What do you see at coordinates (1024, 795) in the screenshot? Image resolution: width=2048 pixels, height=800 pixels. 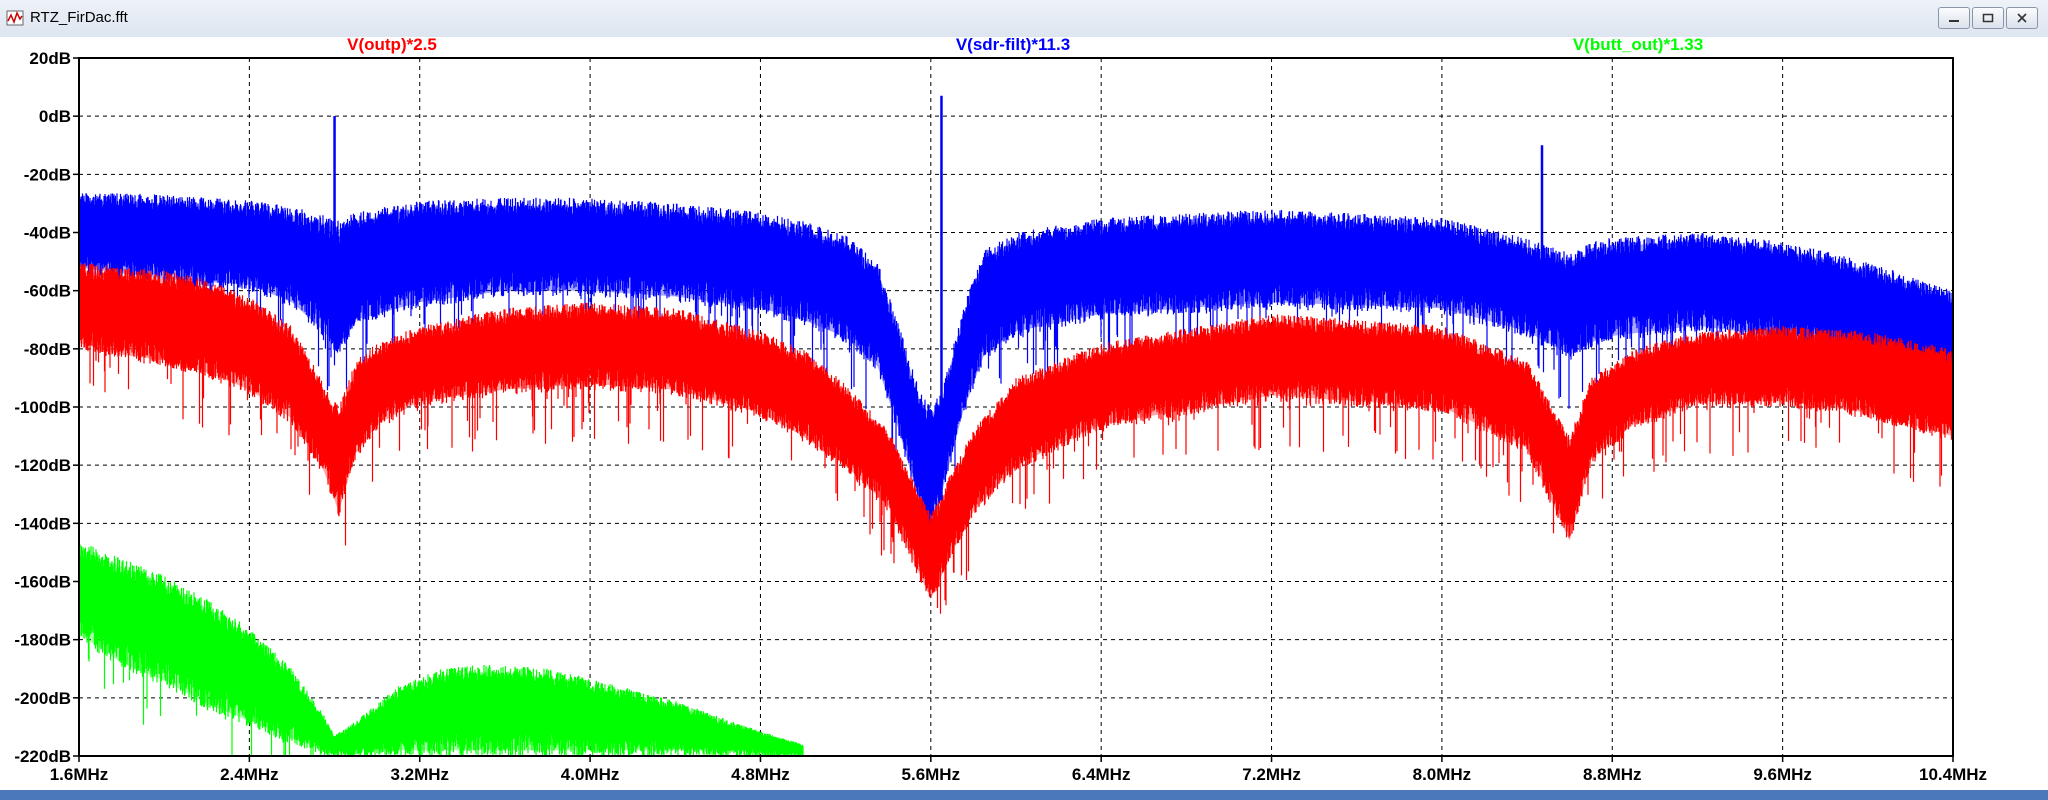 I see `taskbar-strip` at bounding box center [1024, 795].